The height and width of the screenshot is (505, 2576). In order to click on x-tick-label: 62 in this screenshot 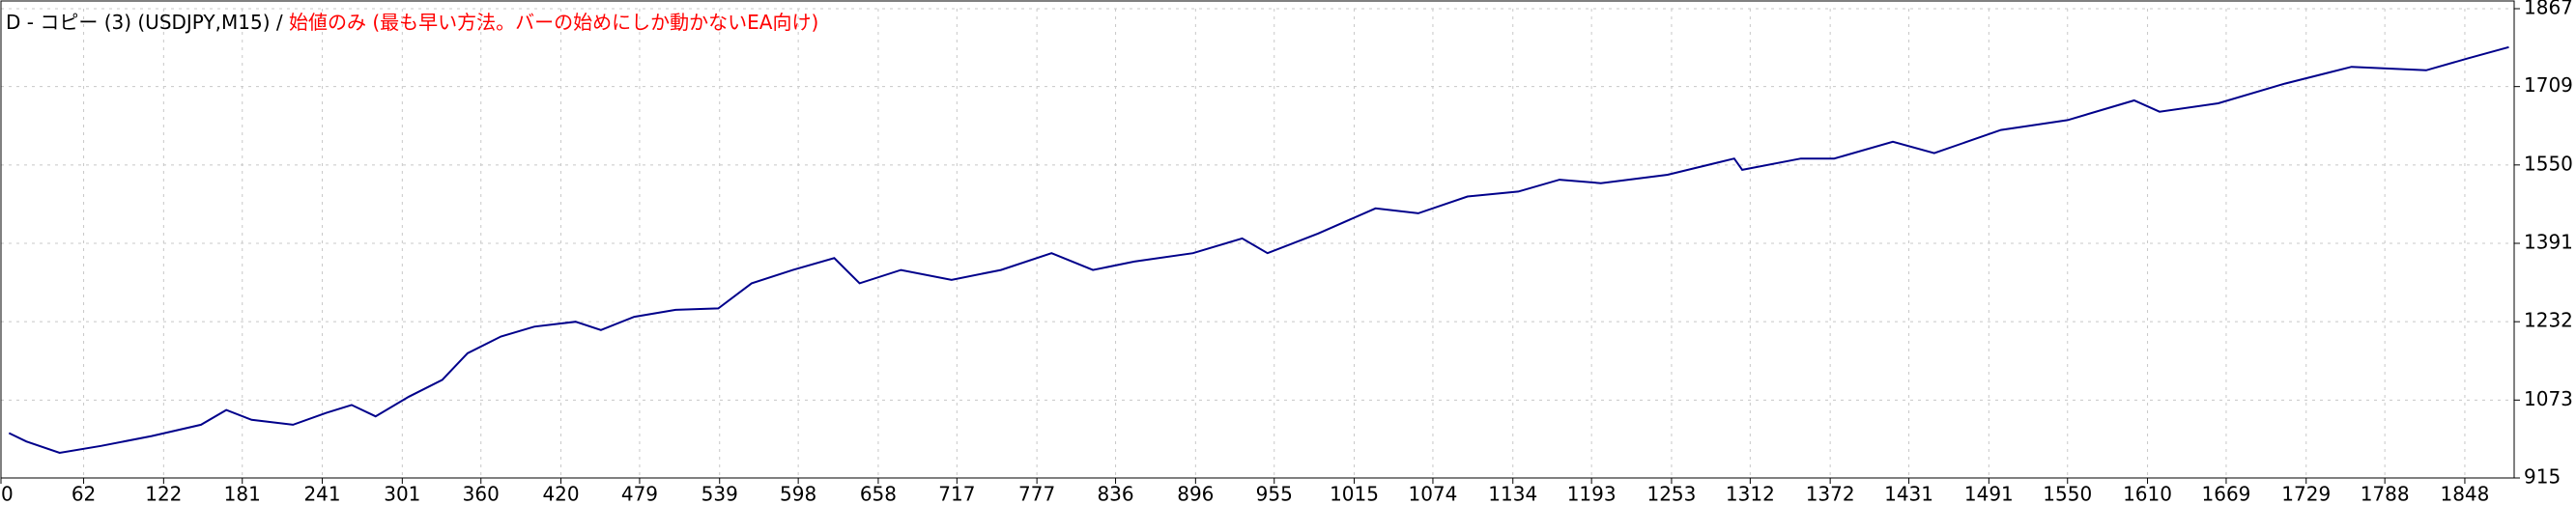, I will do `click(84, 494)`.